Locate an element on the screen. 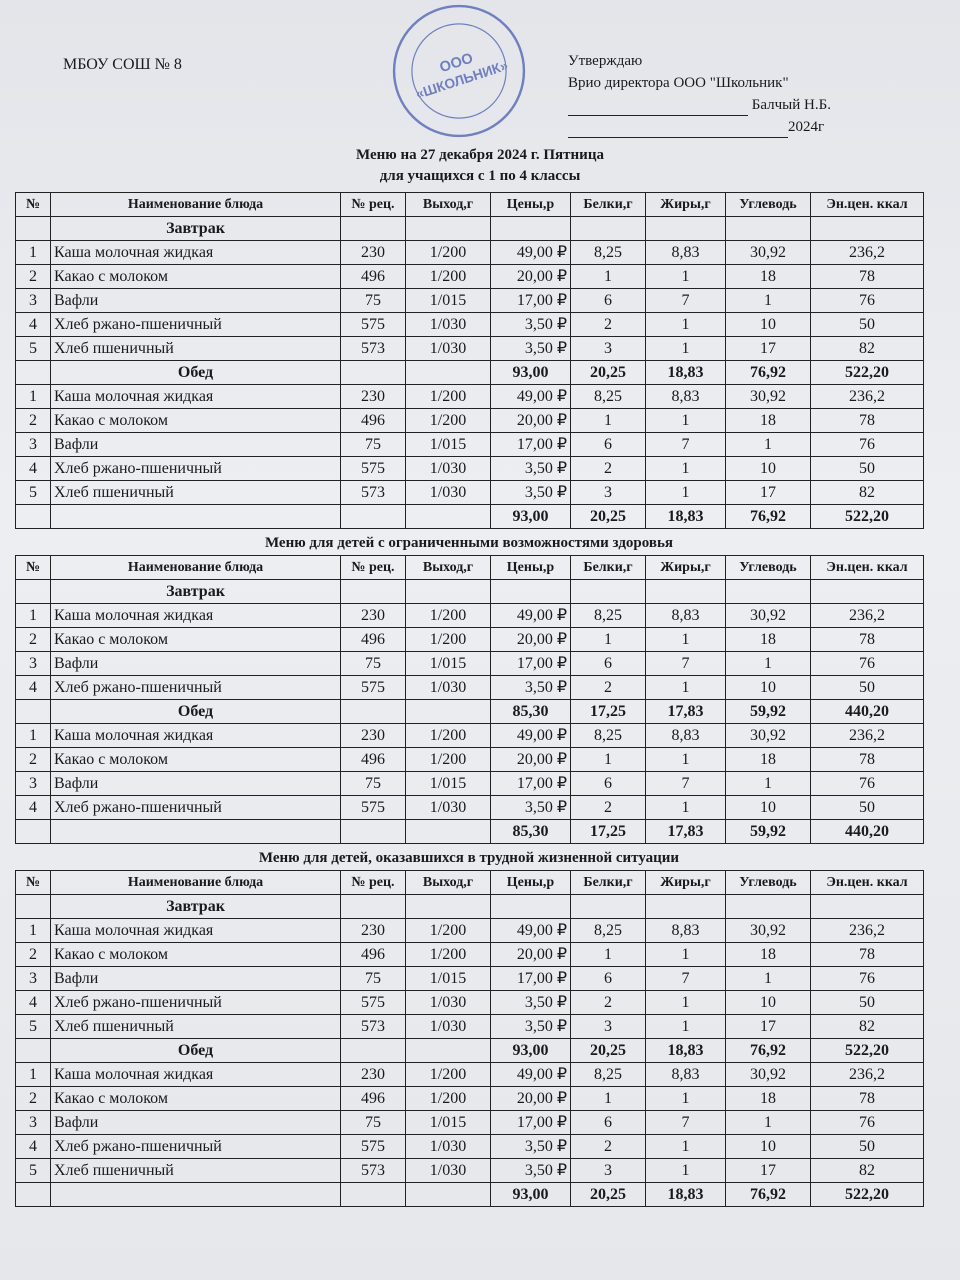 Image resolution: width=960 pixels, height=1280 pixels. table-cell: 8,83 is located at coordinates (685, 930).